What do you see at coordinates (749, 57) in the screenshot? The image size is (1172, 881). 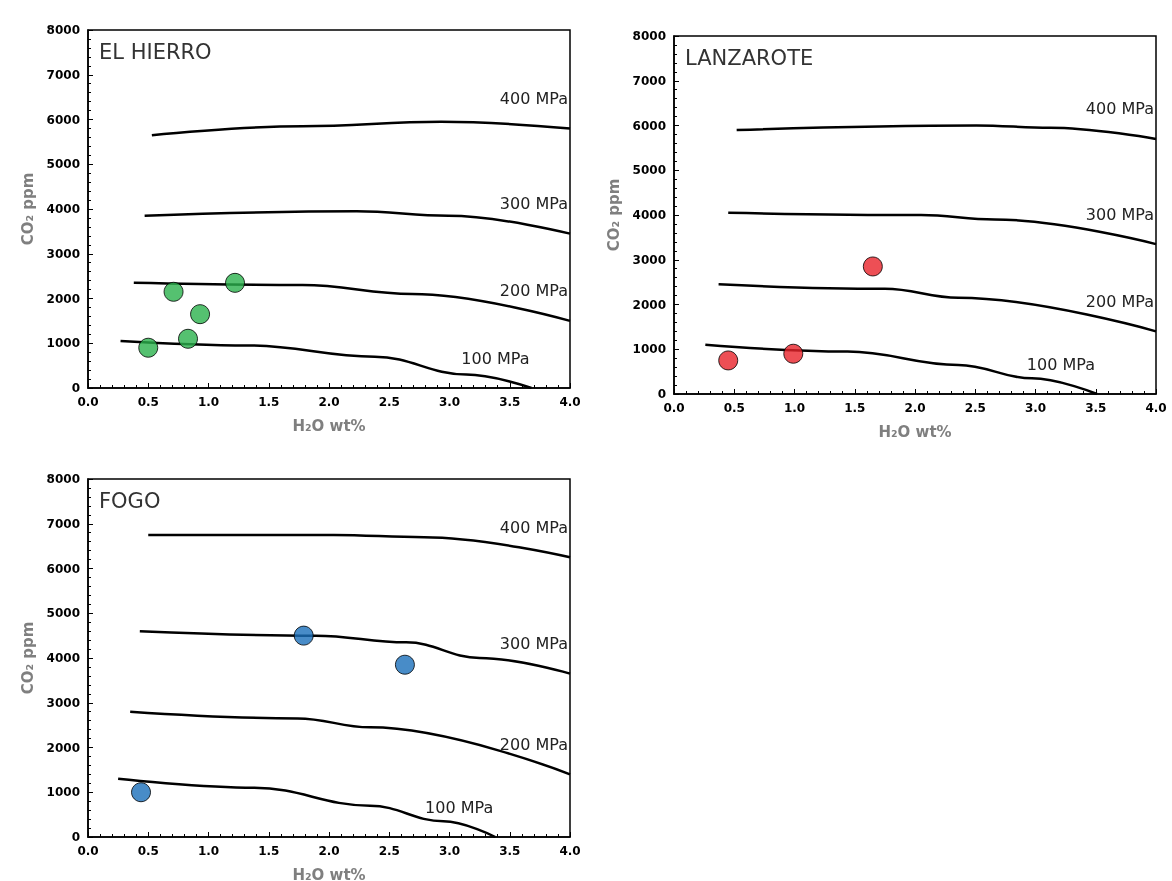 I see `chart-title: LANZAROTE` at bounding box center [749, 57].